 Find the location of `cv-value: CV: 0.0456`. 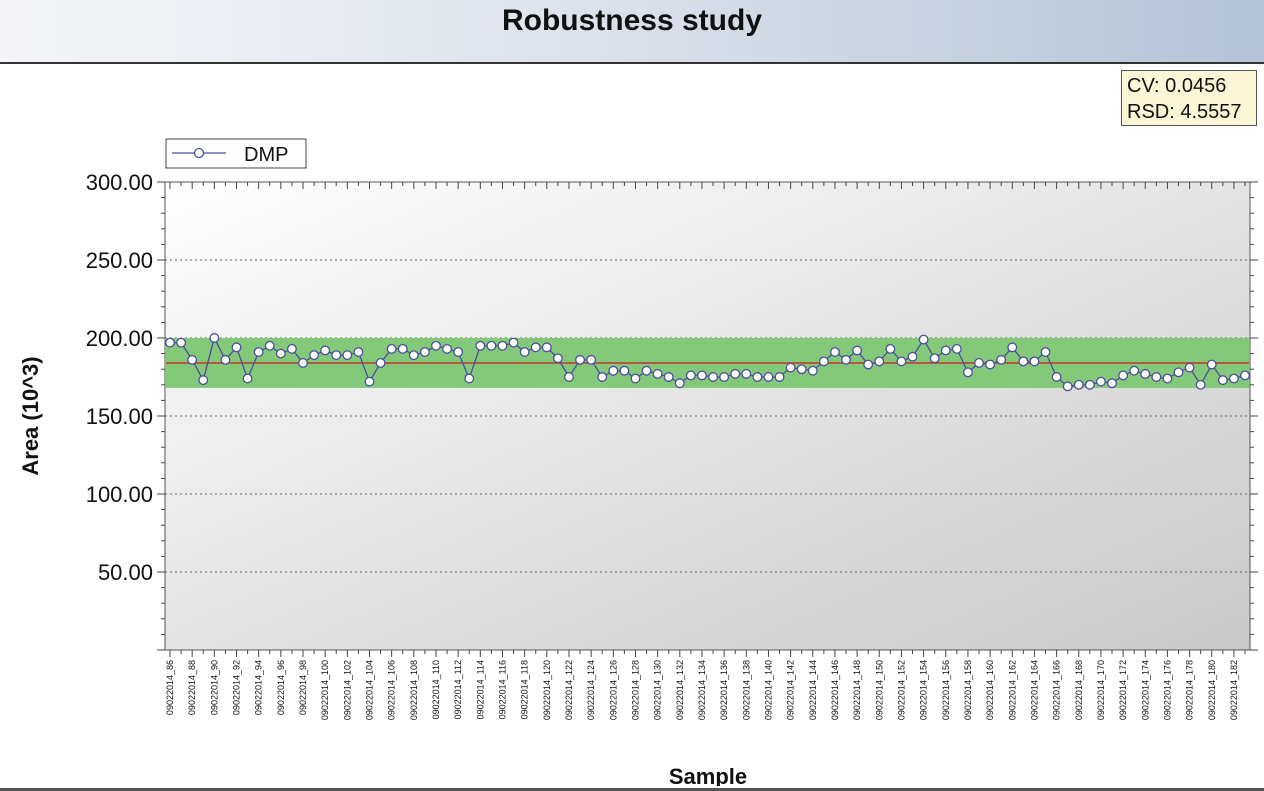

cv-value: CV: 0.0456 is located at coordinates (1177, 86).